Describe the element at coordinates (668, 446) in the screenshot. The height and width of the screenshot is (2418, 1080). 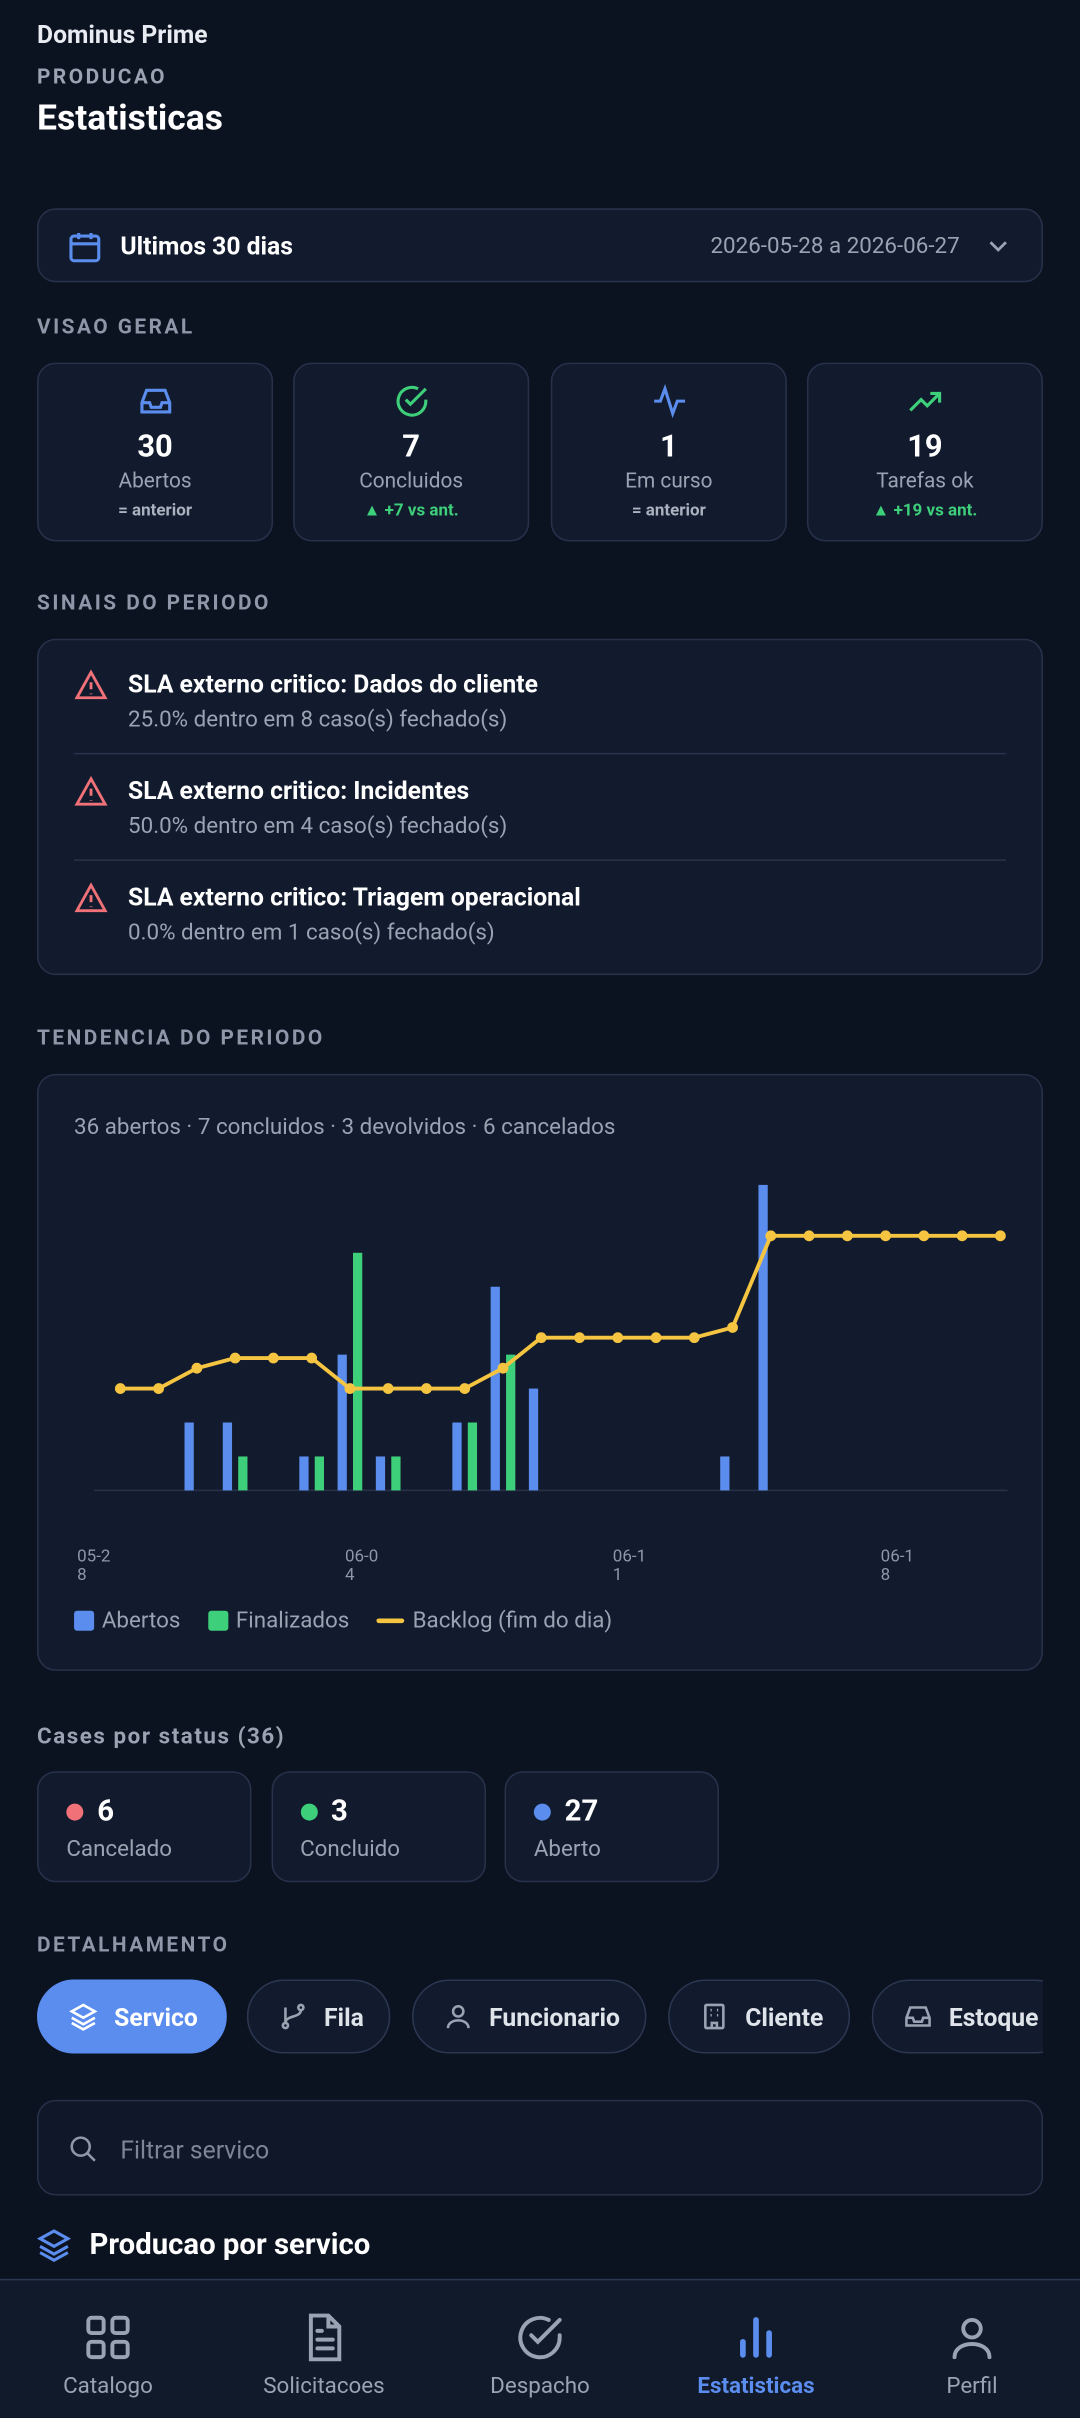
I see `stat-value: 1` at that location.